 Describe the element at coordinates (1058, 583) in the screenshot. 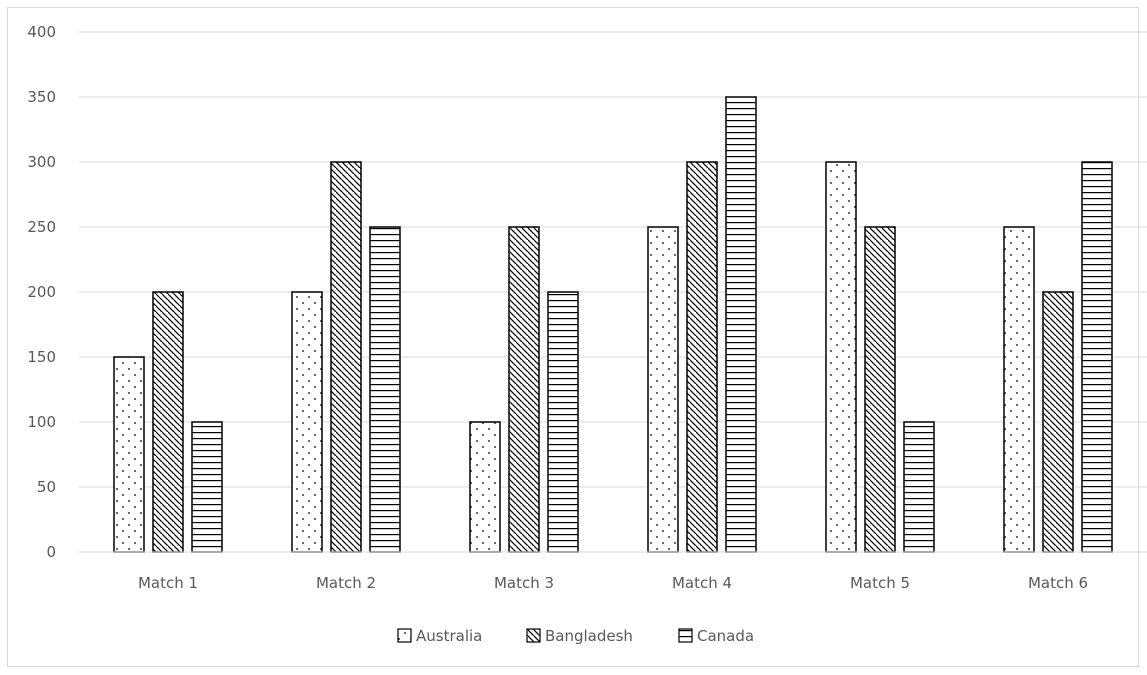

I see `x-tick-label: Match 6` at that location.